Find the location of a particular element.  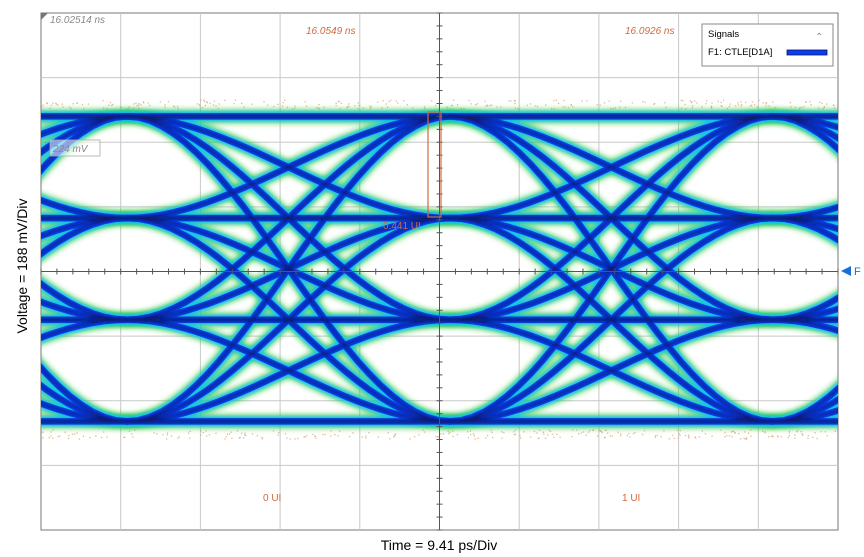

ui-label: 1 UI is located at coordinates (631, 498).